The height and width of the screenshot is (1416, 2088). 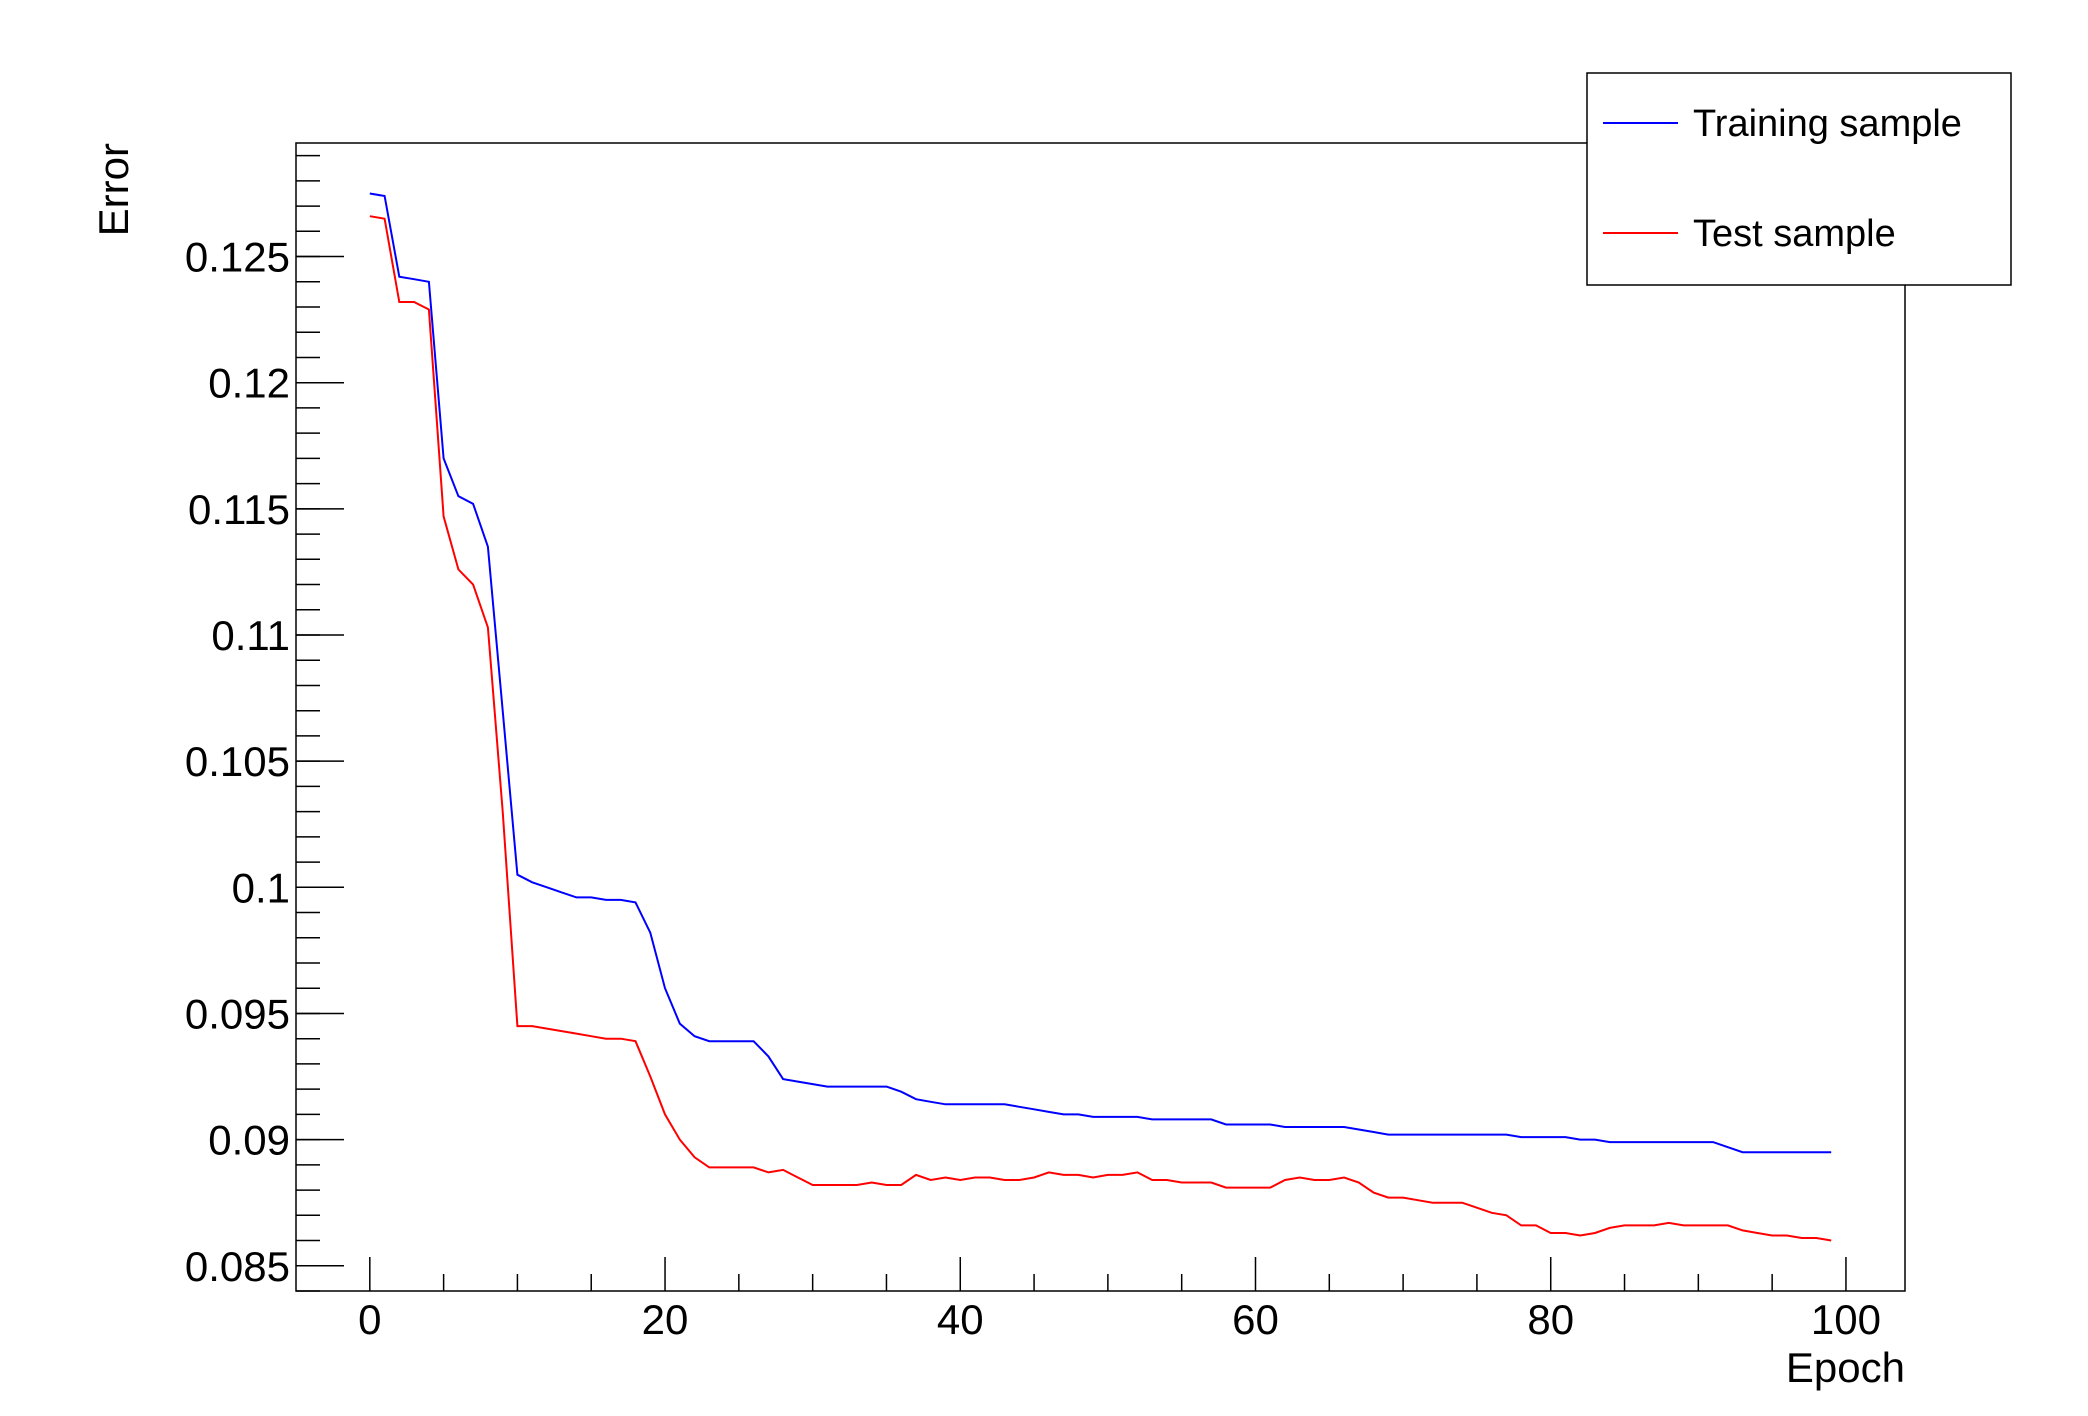 I want to click on x-axis-title: Epoch, so click(x=1845, y=1367).